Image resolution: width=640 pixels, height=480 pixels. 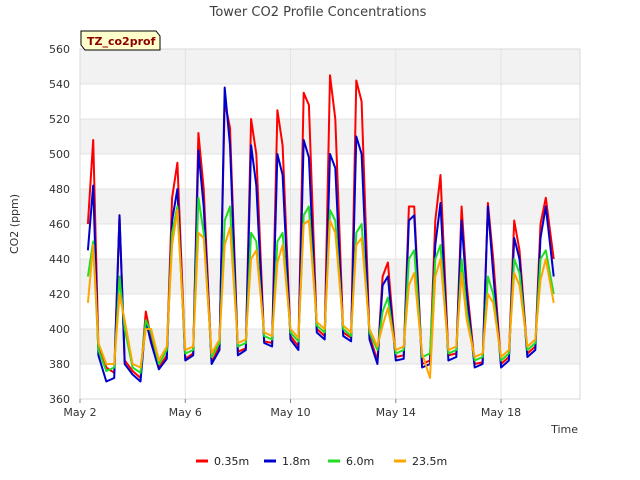 What do you see at coordinates (501, 412) in the screenshot?
I see `x-tick-label: May 18` at bounding box center [501, 412].